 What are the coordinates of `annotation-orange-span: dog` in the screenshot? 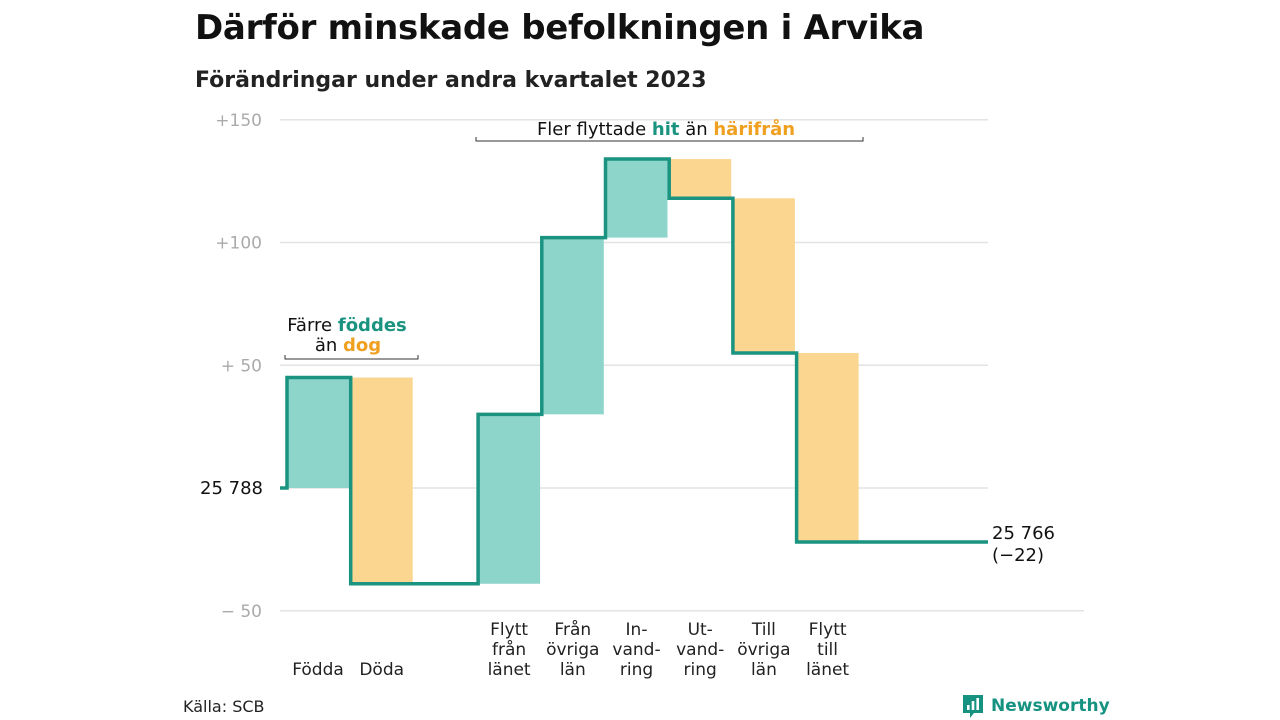 It's located at (362, 345).